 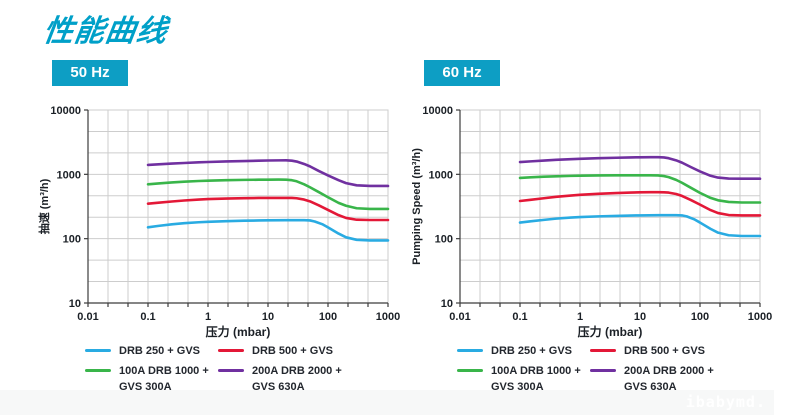 I want to click on badge-50hz: 50 Hz, so click(x=90, y=73).